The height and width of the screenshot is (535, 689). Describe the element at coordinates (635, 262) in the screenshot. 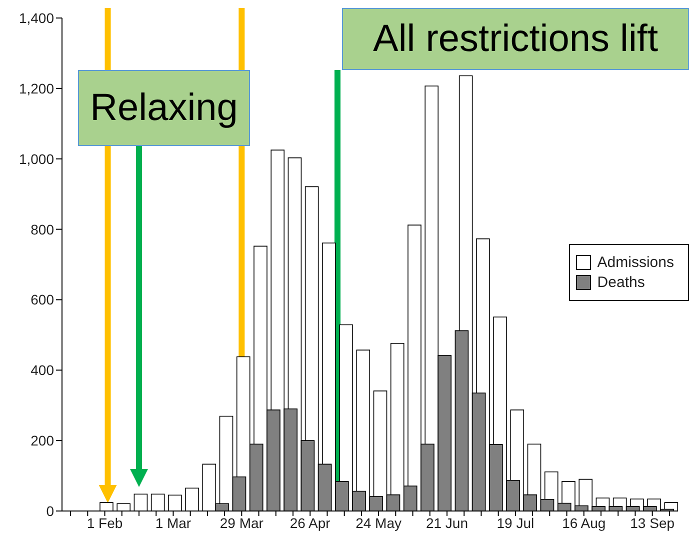

I see `legend-label: Admissions` at that location.